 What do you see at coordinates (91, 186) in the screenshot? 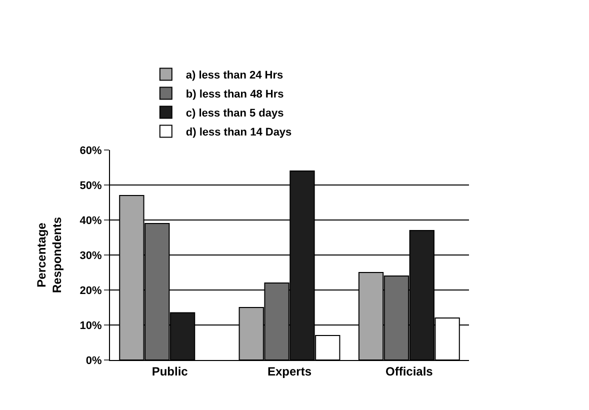
I see `y-tick-label: 50%` at bounding box center [91, 186].